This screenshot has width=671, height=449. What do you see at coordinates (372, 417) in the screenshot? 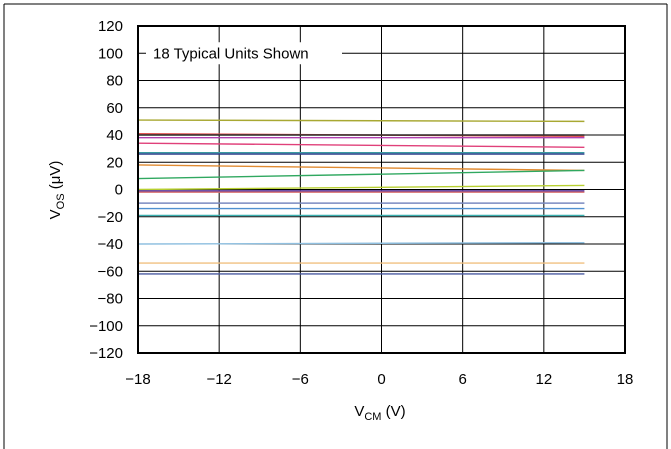
I see `x-axis-label-sub: CM` at bounding box center [372, 417].